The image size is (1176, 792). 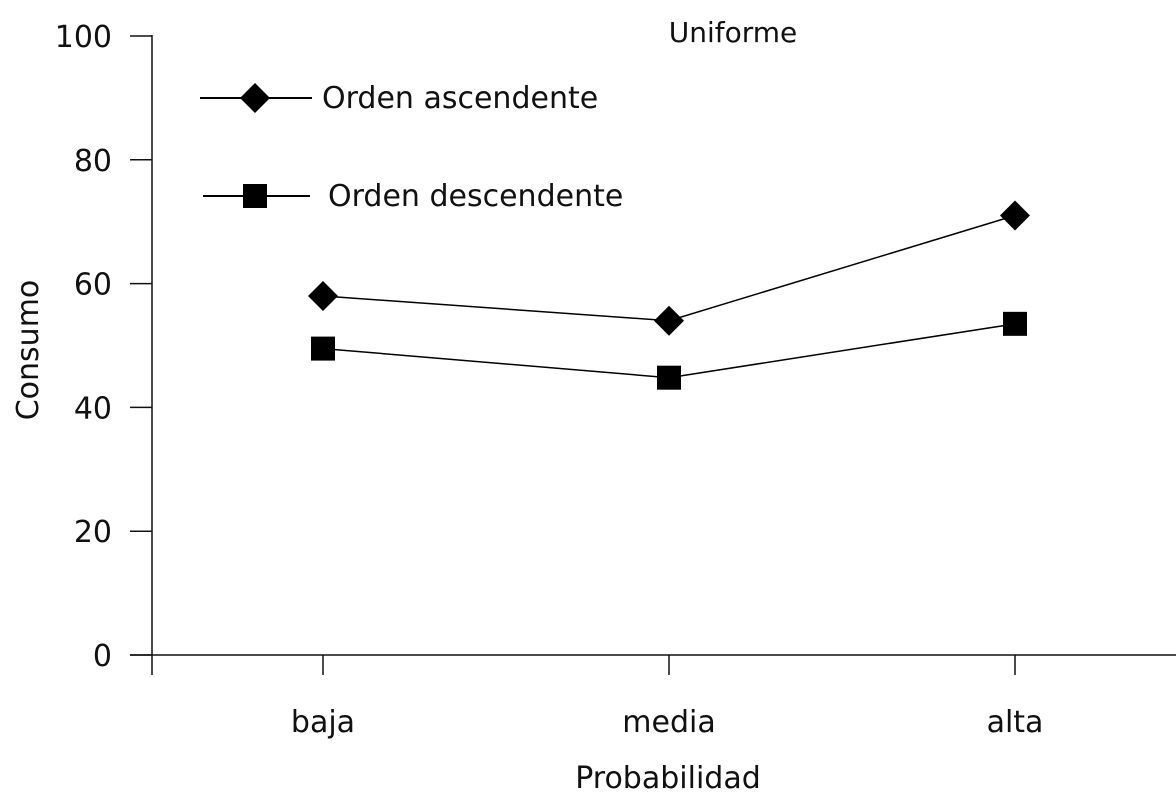 I want to click on y-tick-label: 80, so click(x=93, y=161).